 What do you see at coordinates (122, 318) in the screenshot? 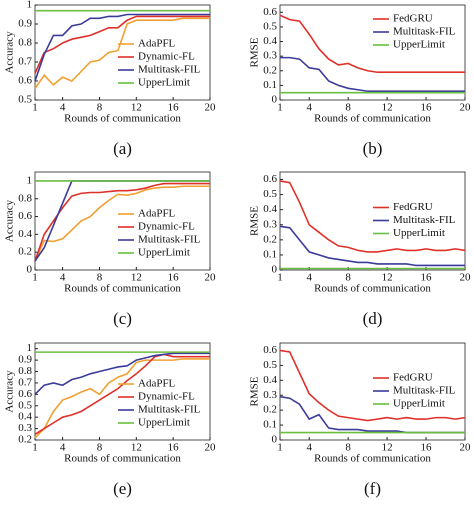
I see `panel-caption: (c)` at bounding box center [122, 318].